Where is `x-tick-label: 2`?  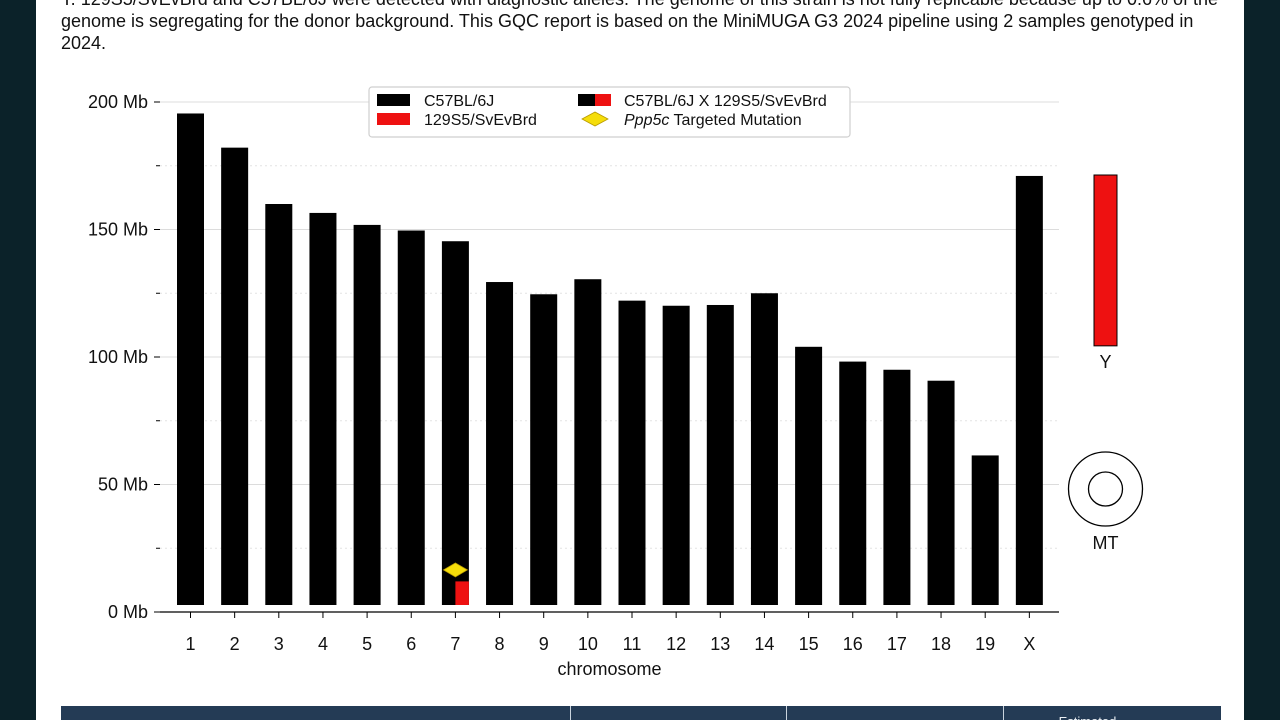 x-tick-label: 2 is located at coordinates (235, 644).